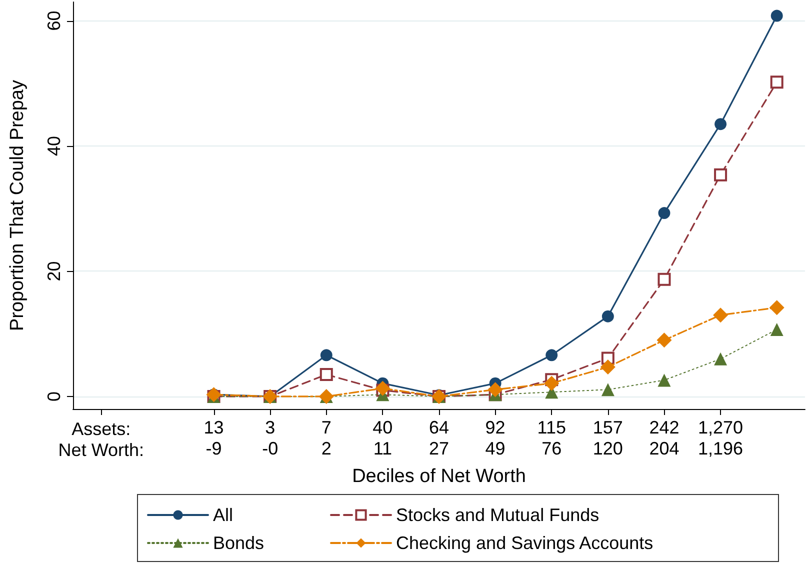  Describe the element at coordinates (54, 271) in the screenshot. I see `y-tick-label: 20` at that location.